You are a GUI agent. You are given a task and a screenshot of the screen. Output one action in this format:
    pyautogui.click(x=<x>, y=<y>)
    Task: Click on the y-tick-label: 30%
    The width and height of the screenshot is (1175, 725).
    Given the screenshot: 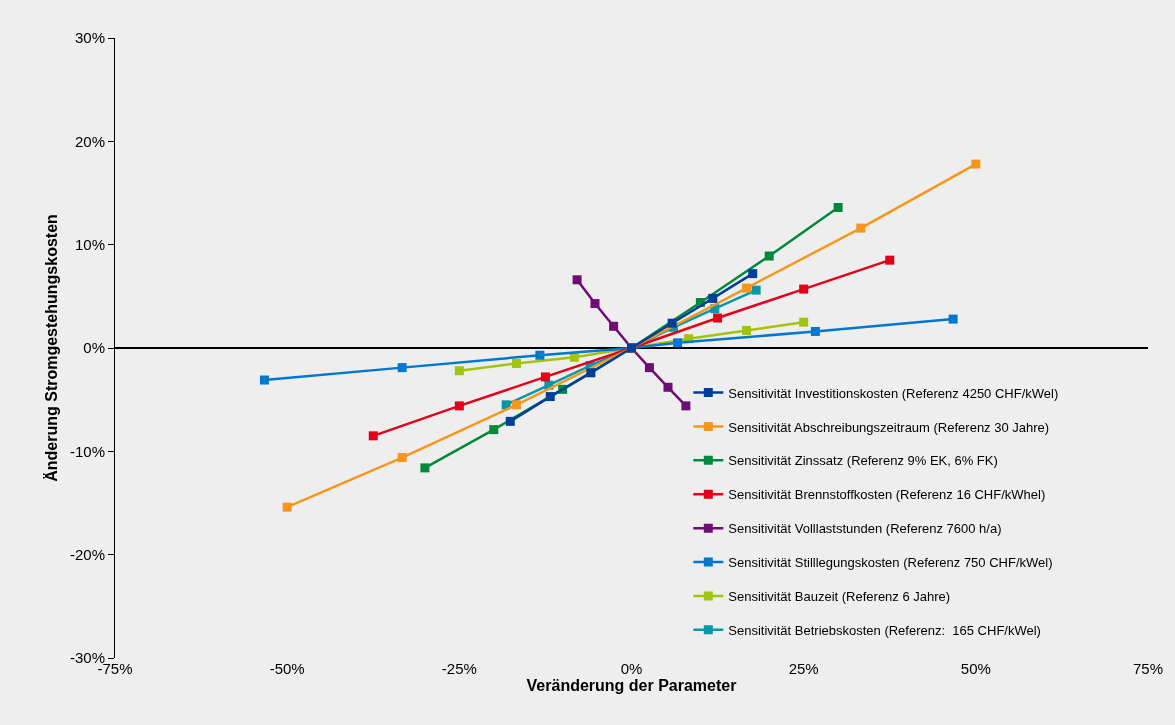 What is the action you would take?
    pyautogui.click(x=89, y=38)
    